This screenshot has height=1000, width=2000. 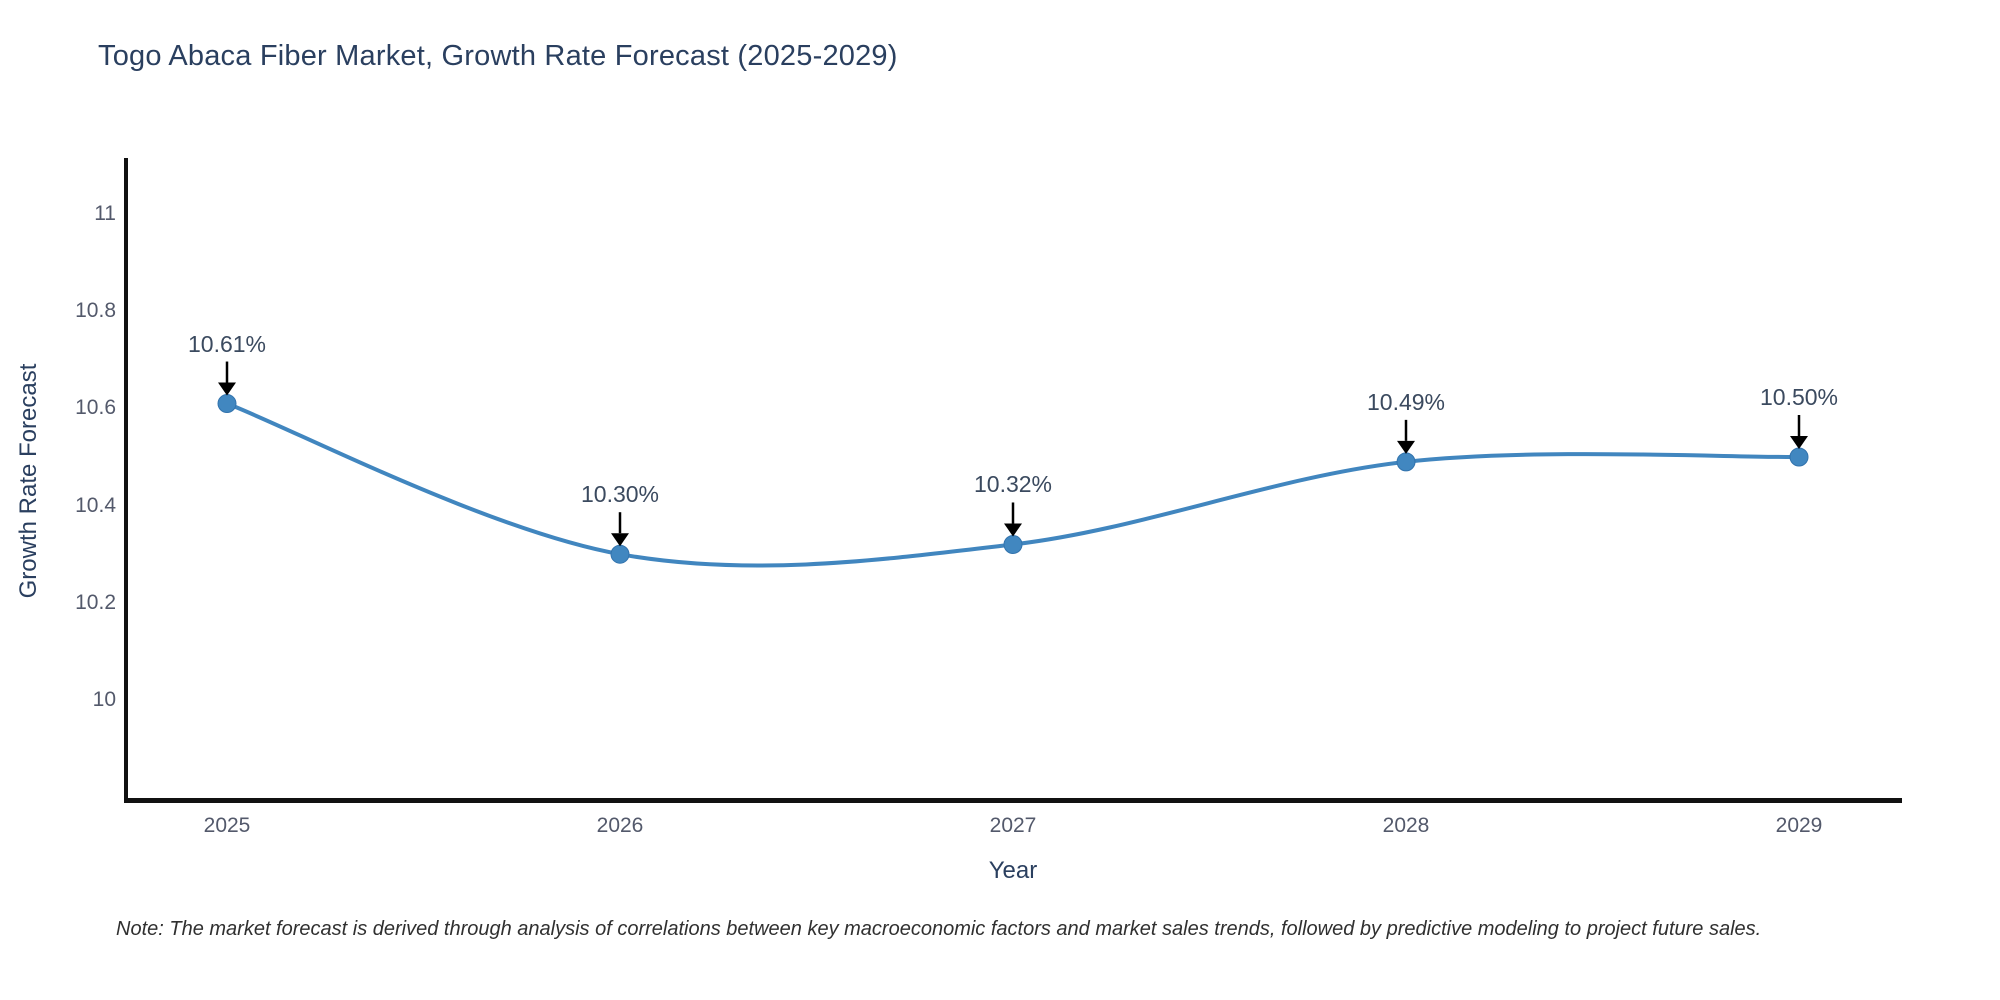 What do you see at coordinates (1013, 800) in the screenshot?
I see `x-axis-line` at bounding box center [1013, 800].